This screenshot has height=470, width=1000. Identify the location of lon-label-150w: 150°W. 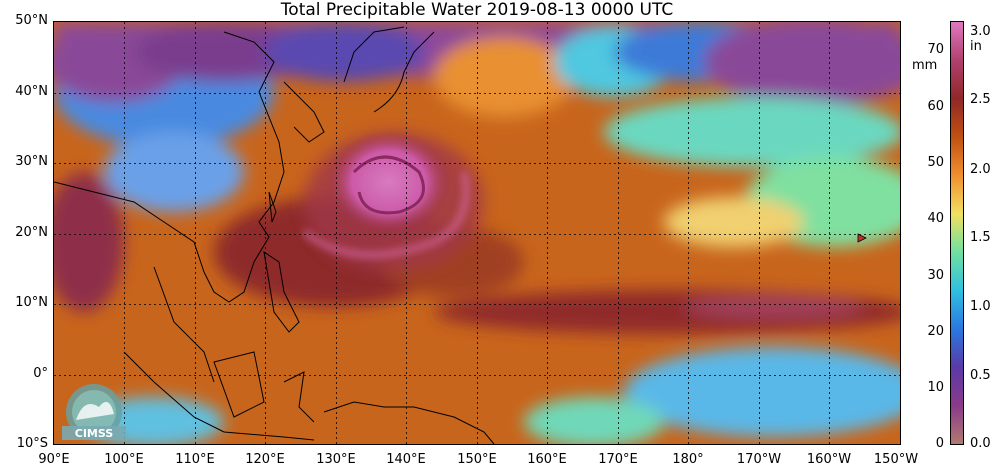
(896, 459).